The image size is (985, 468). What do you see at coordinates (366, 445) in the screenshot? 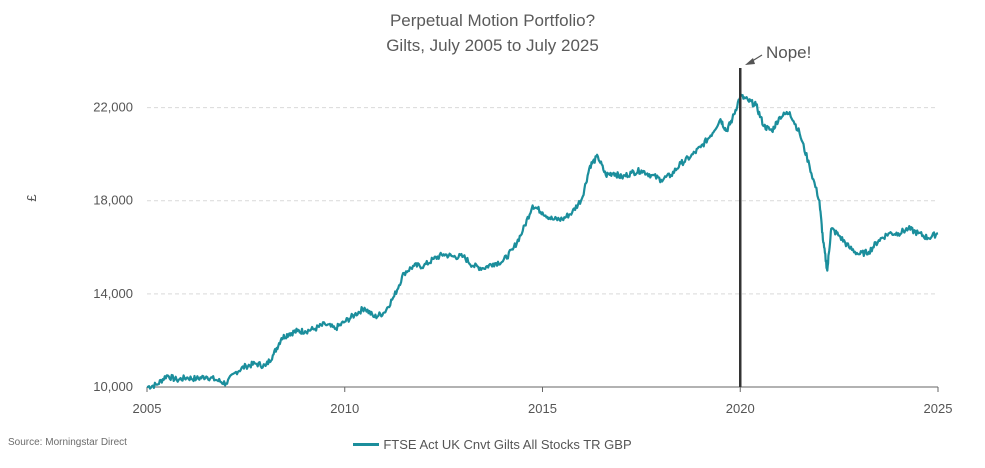
I see `legend-swatch` at bounding box center [366, 445].